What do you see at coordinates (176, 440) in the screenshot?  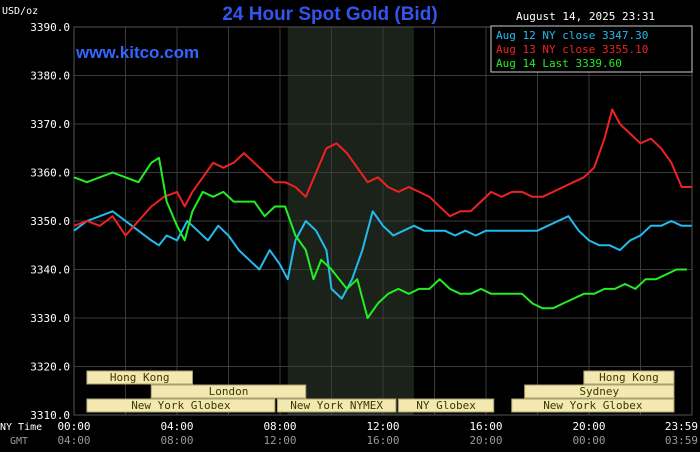 I see `x-tick-label-gmt: 08:00` at bounding box center [176, 440].